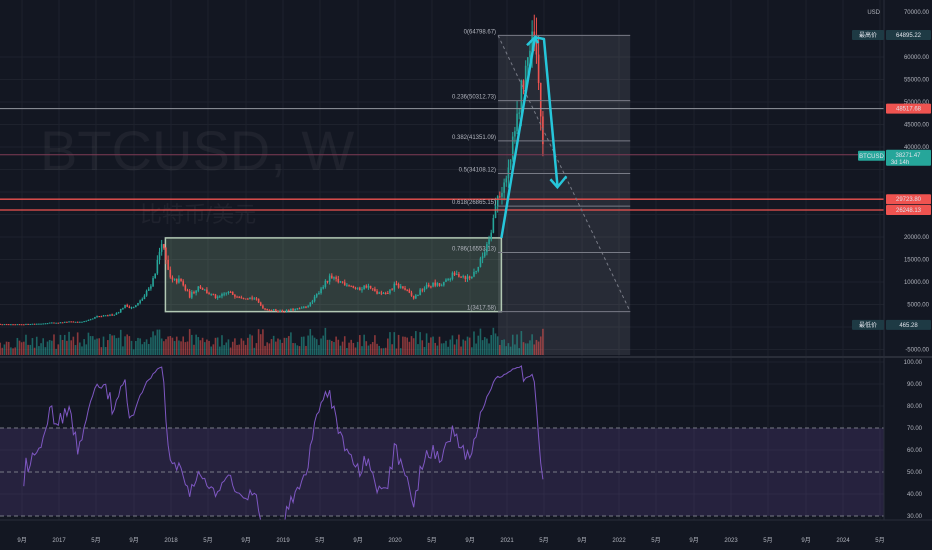  Describe the element at coordinates (198, 214) in the screenshot. I see `watermark-description: 比特币/美元` at that location.